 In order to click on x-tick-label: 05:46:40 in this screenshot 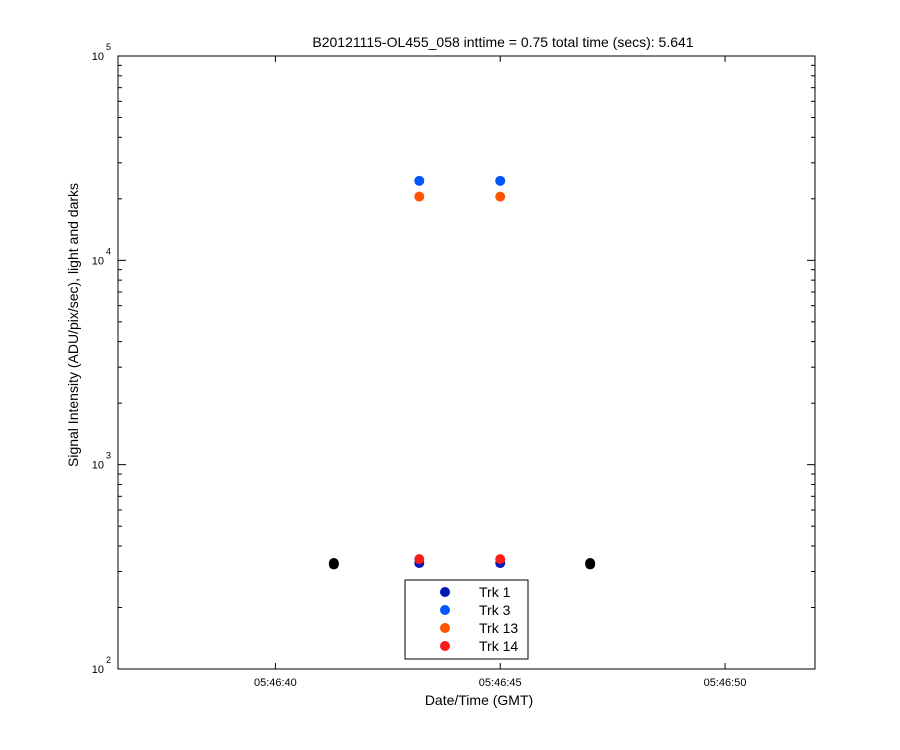, I will do `click(275, 683)`.